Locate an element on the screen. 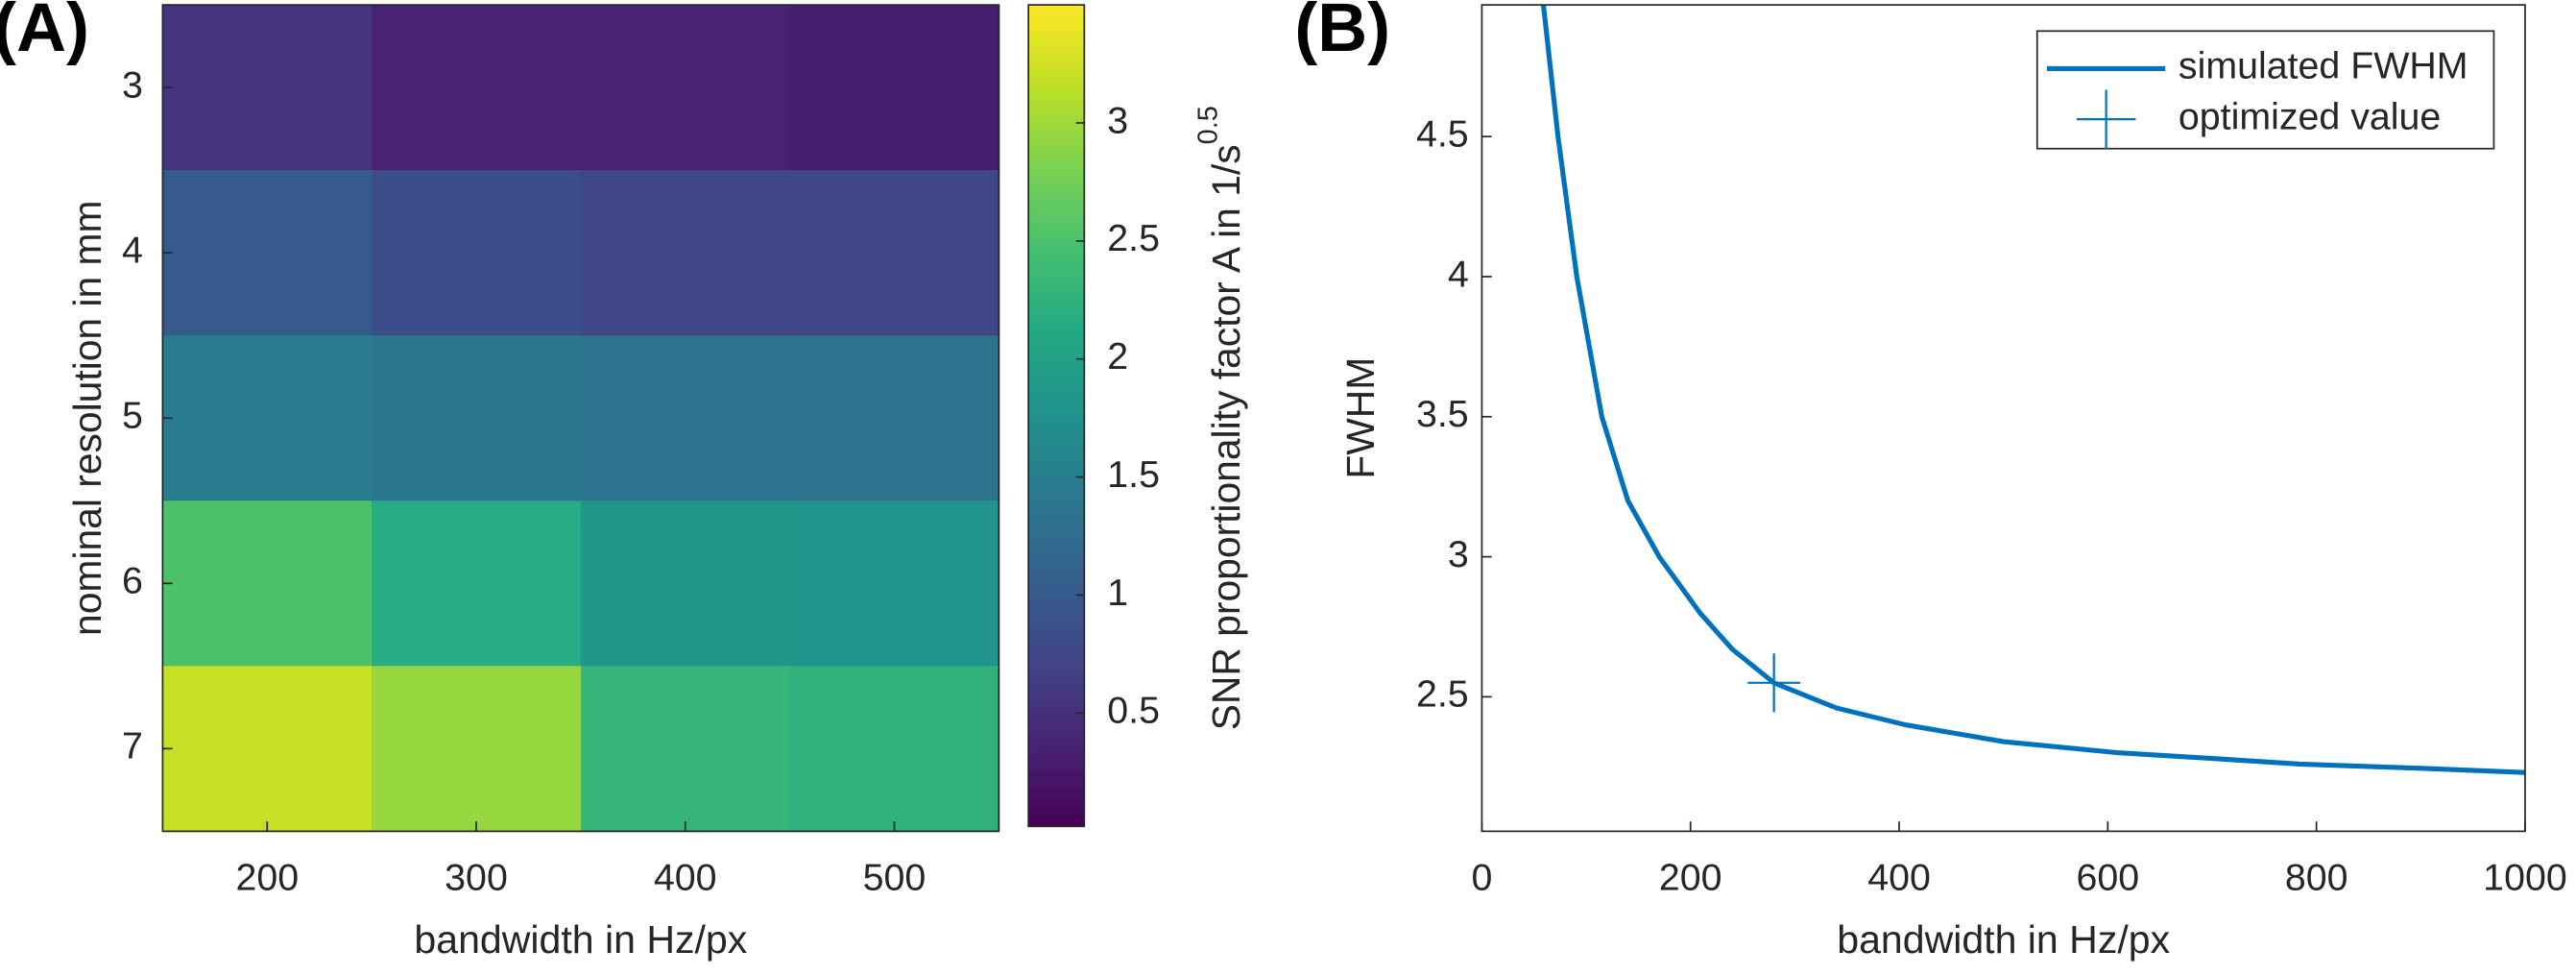 The width and height of the screenshot is (2576, 975). colorbar-tick-label: 2.5 is located at coordinates (1133, 238).